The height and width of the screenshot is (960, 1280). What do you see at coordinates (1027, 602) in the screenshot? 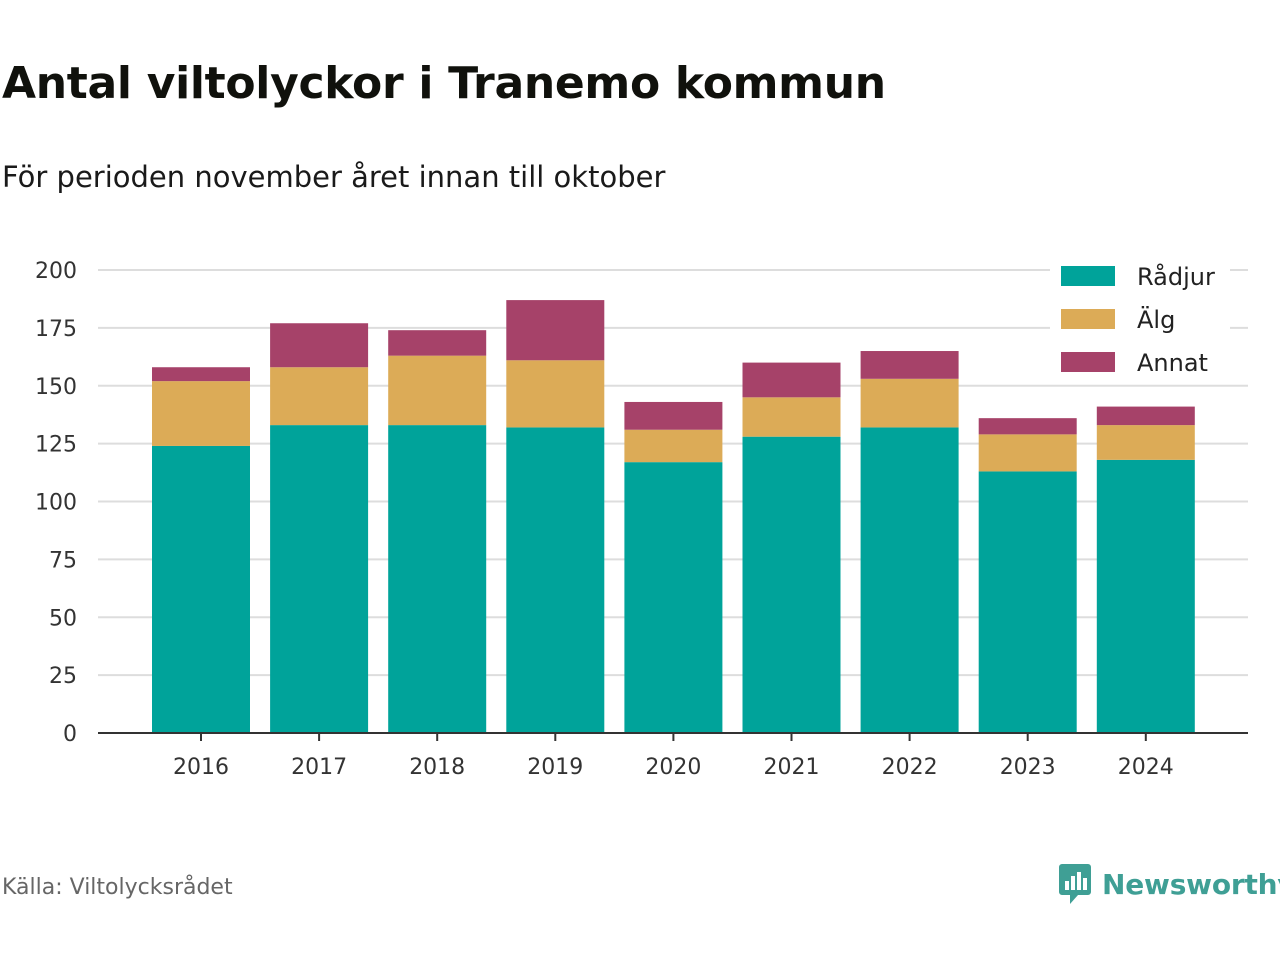
I see `bar-r-djur-2023` at bounding box center [1027, 602].